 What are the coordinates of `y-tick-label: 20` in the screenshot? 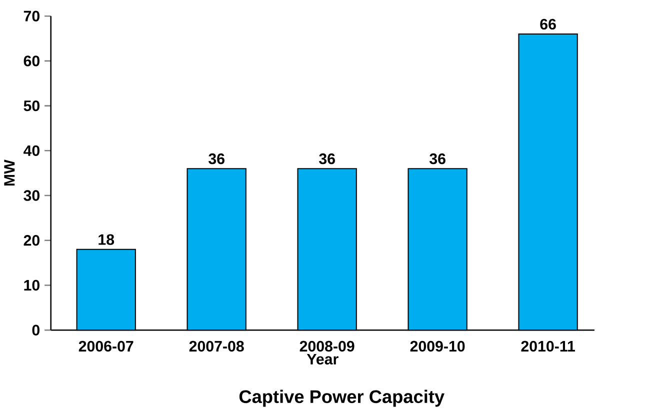 It's located at (32, 240).